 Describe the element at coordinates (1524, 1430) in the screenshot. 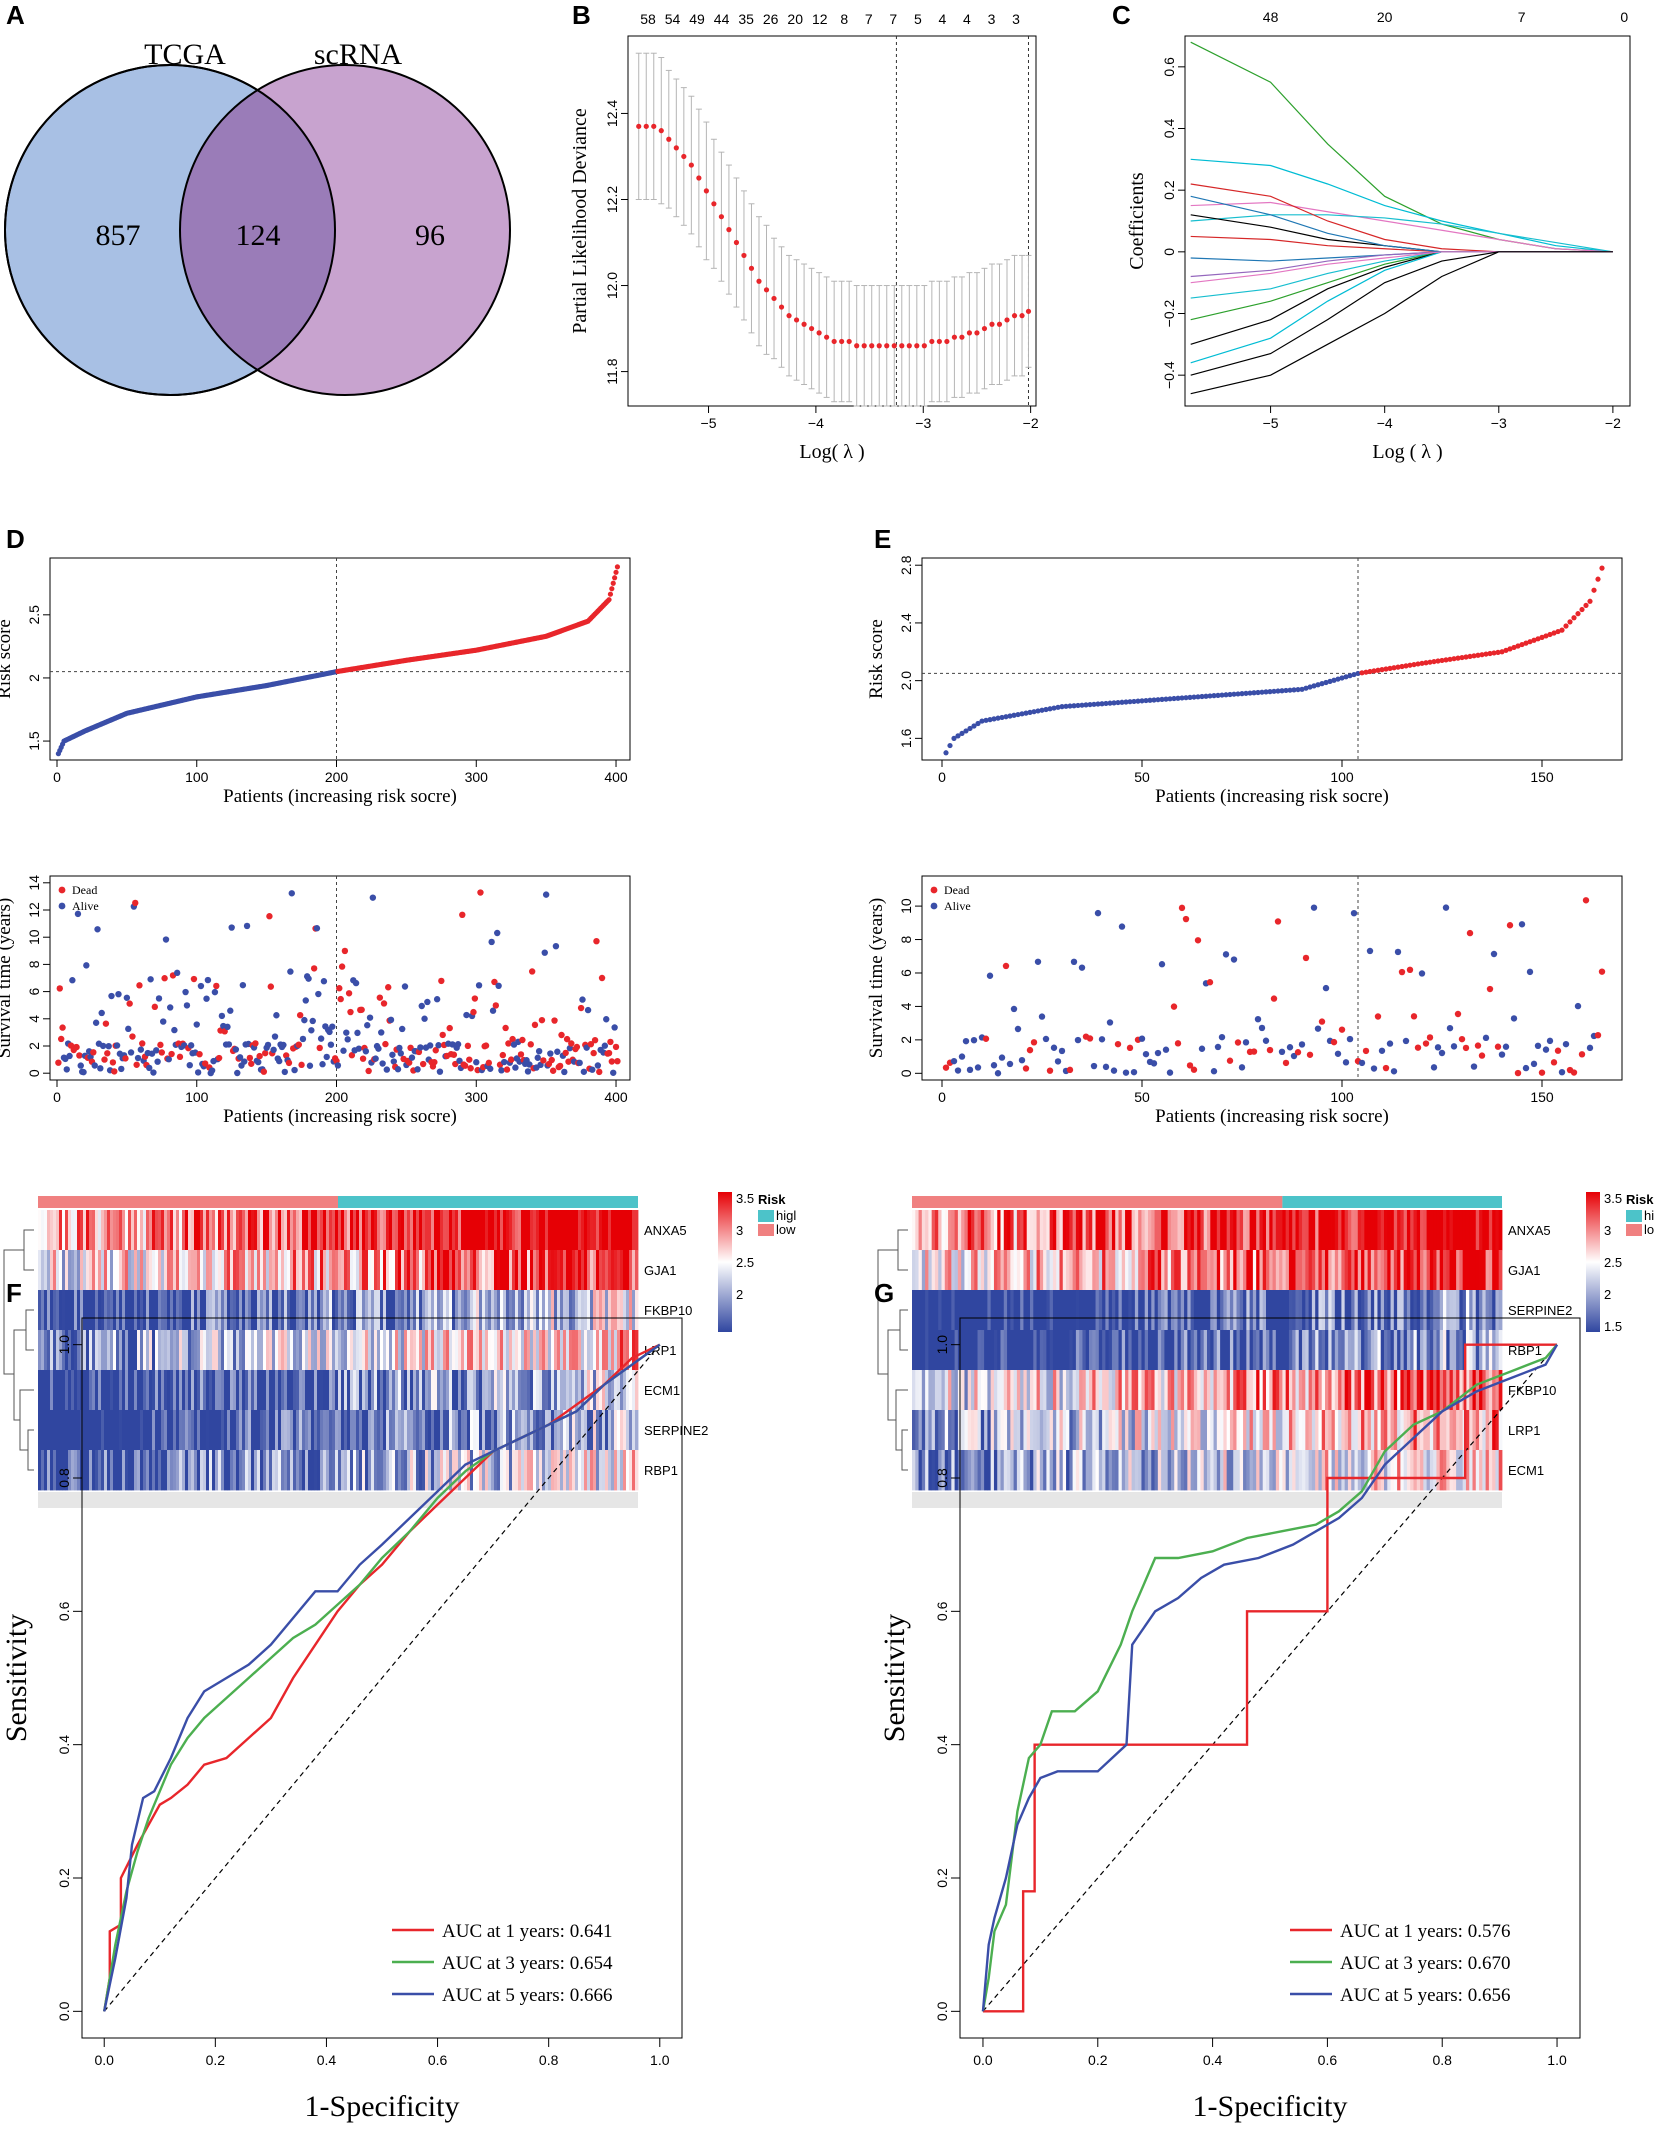

I see `heatmap-row-label: LRP1` at that location.